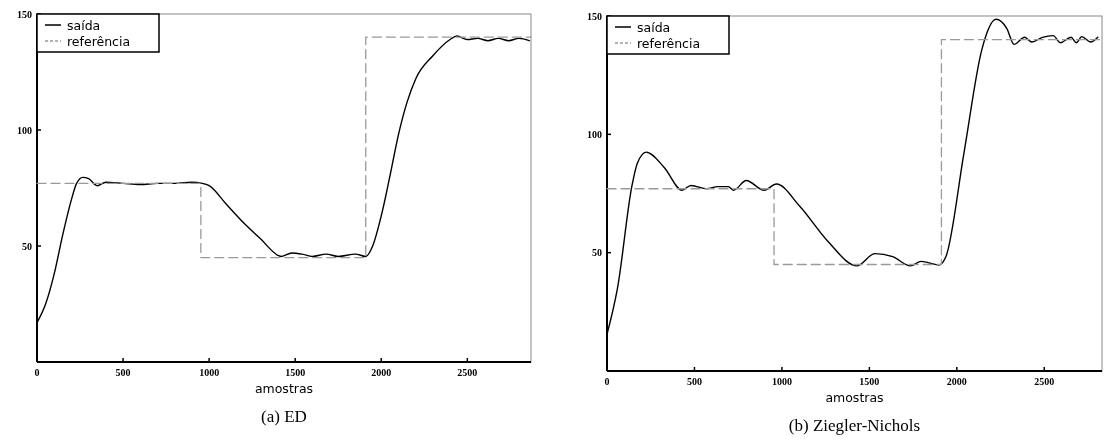  I want to click on text: (b) Ziegler-Nichols, so click(854, 425).